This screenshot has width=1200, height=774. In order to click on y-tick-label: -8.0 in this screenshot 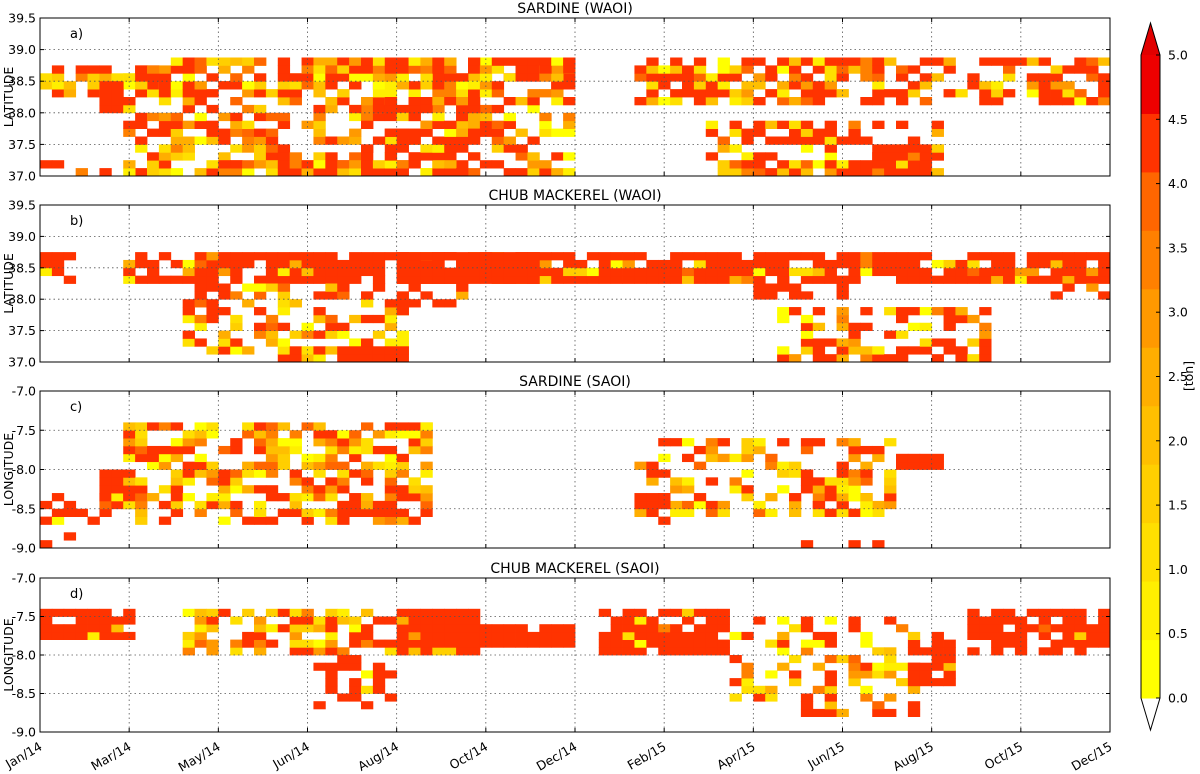, I will do `click(24, 655)`.